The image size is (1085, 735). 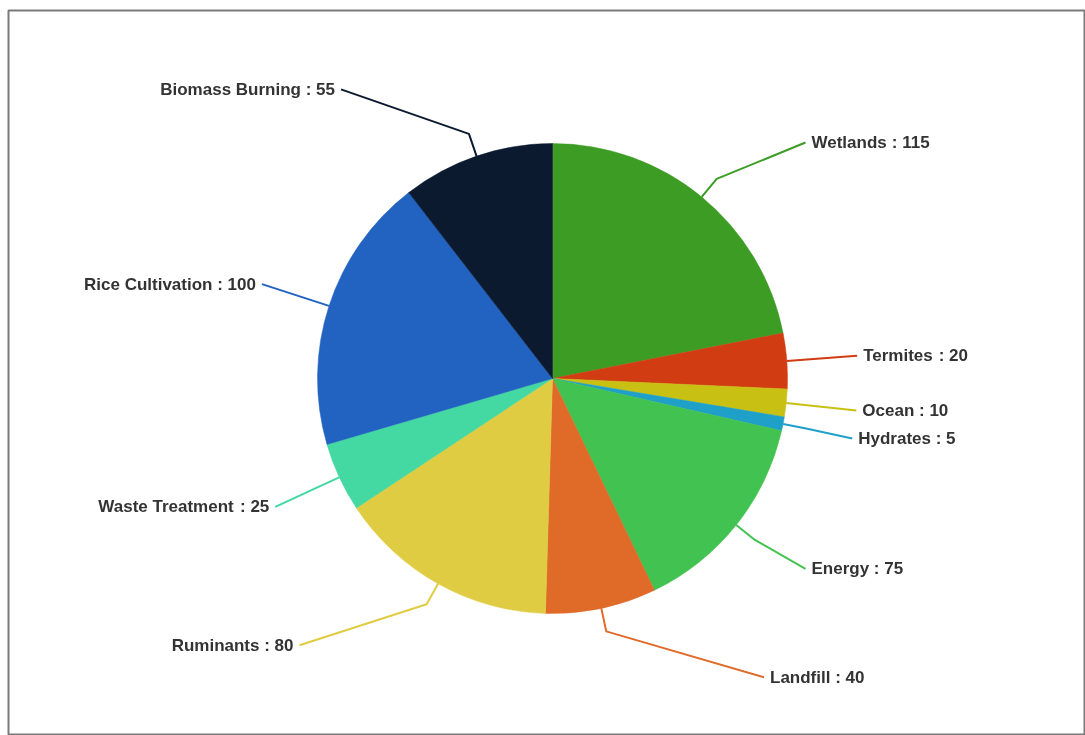 I want to click on data-label: : 40, so click(x=850, y=677).